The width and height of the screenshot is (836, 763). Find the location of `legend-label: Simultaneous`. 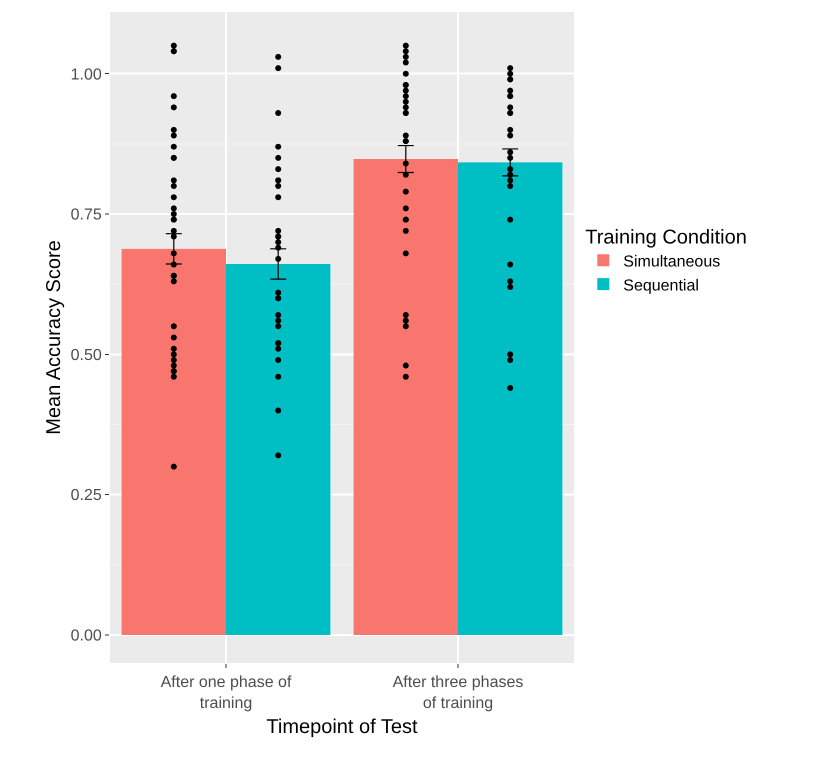

legend-label: Simultaneous is located at coordinates (671, 262).